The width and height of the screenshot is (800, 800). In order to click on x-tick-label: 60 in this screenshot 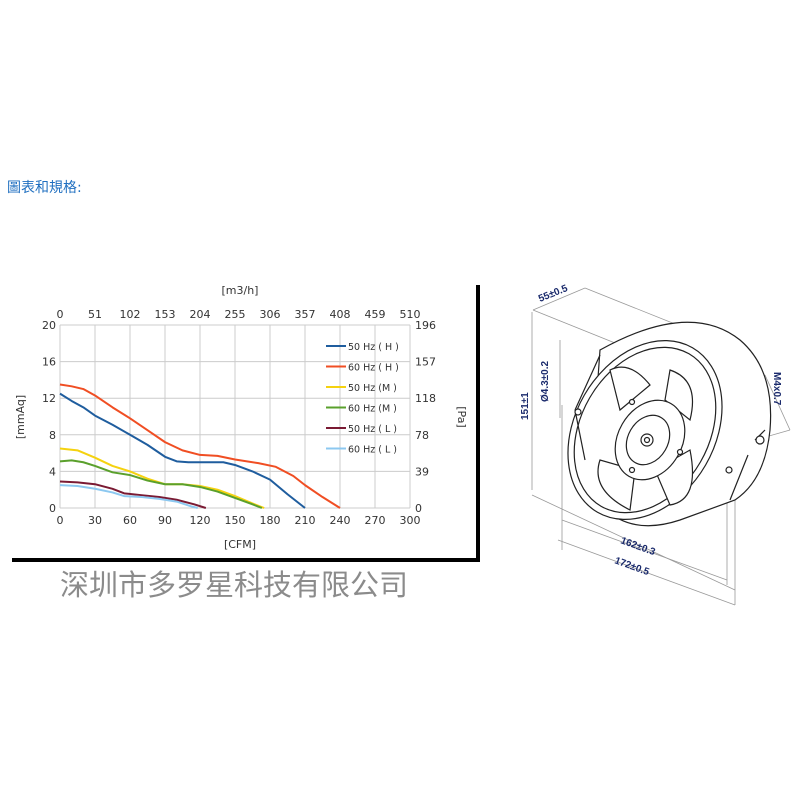, I will do `click(130, 520)`.